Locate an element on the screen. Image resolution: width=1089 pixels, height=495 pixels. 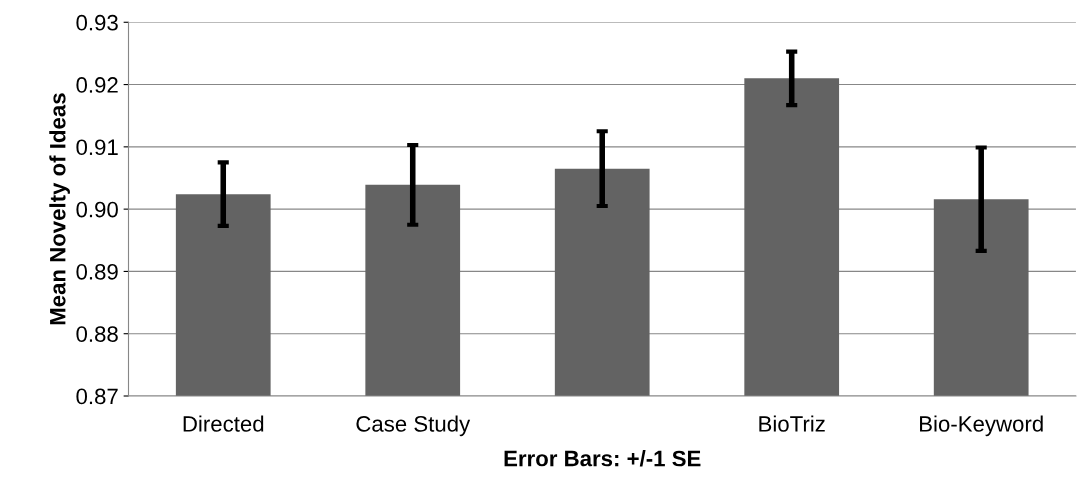
x-tick-label: Directed is located at coordinates (223, 423).